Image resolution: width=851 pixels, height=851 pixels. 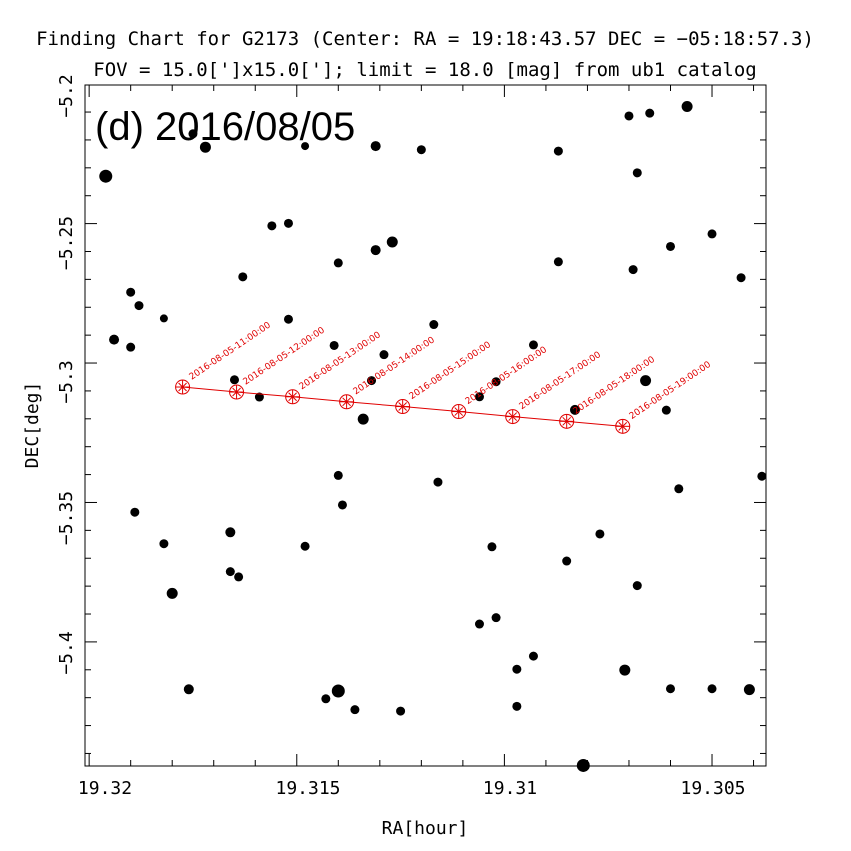 I want to click on y-tick-label: −5.2, so click(x=66, y=95).